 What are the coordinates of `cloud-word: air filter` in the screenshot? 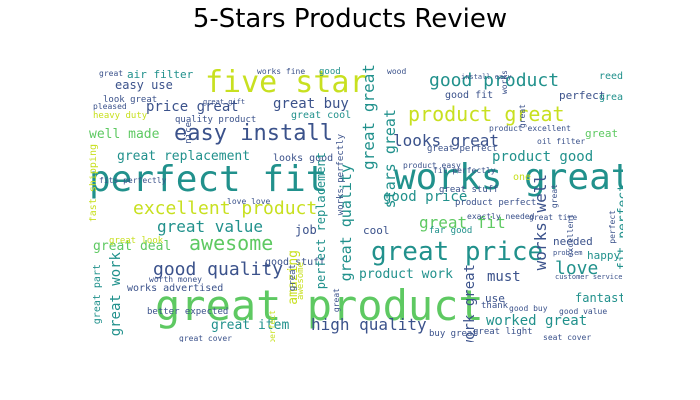 It's located at (160, 74).